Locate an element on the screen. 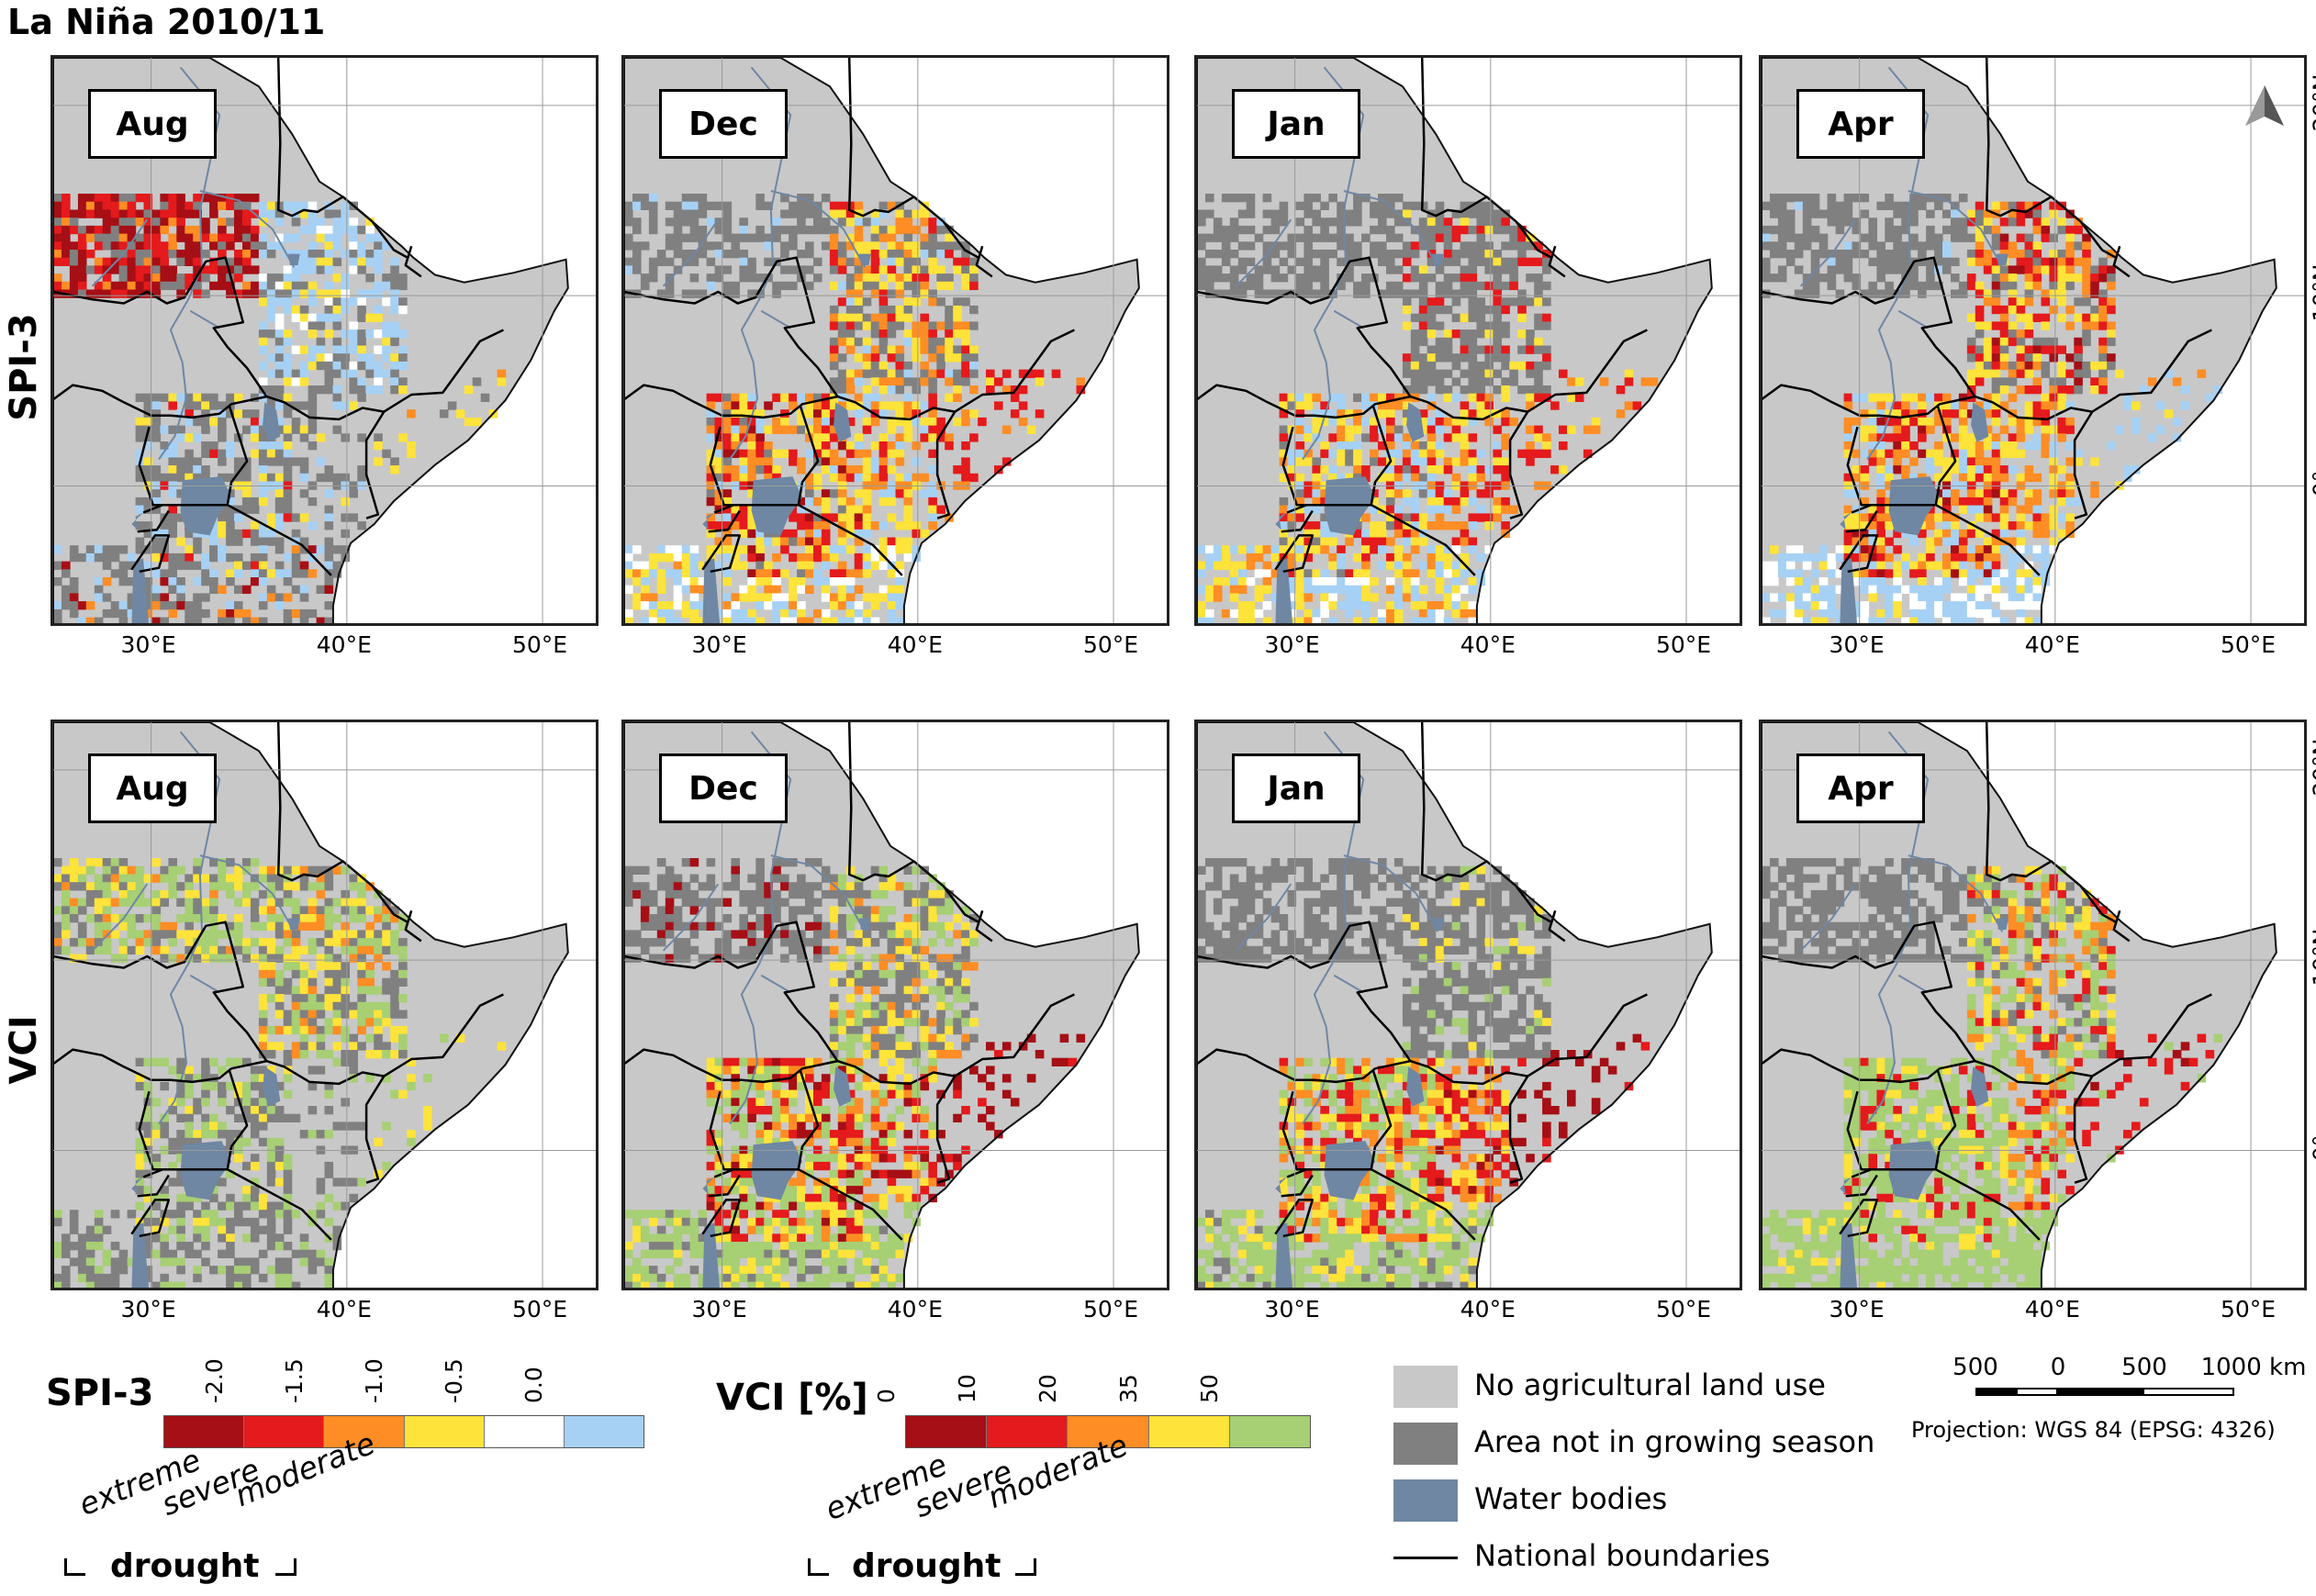  scale-label-0: 0 is located at coordinates (2058, 1367).